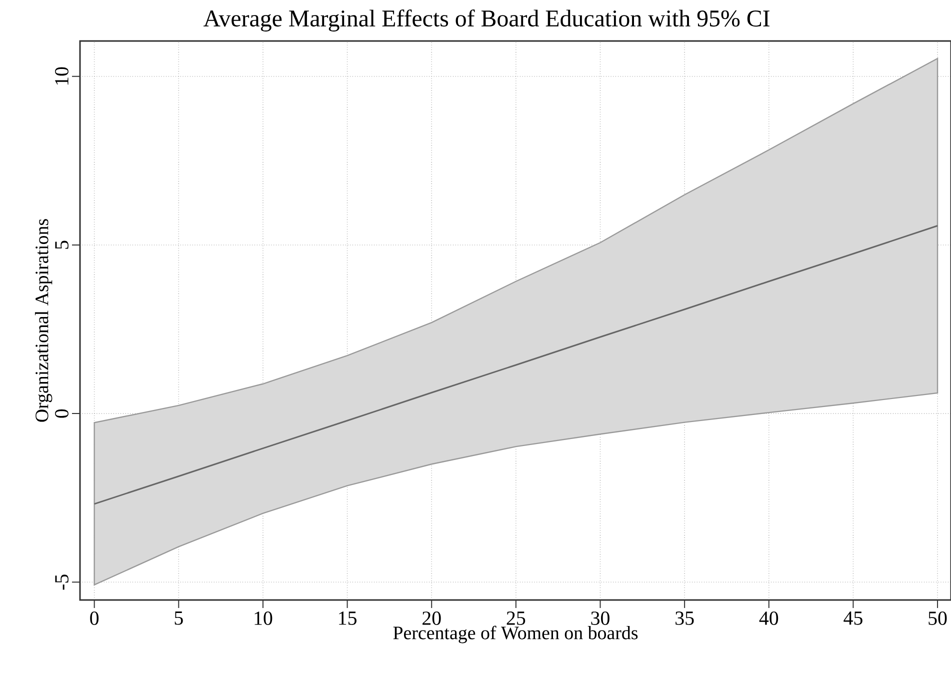 This screenshot has height=673, width=951. Describe the element at coordinates (347, 618) in the screenshot. I see `x-tick-label: 15` at that location.